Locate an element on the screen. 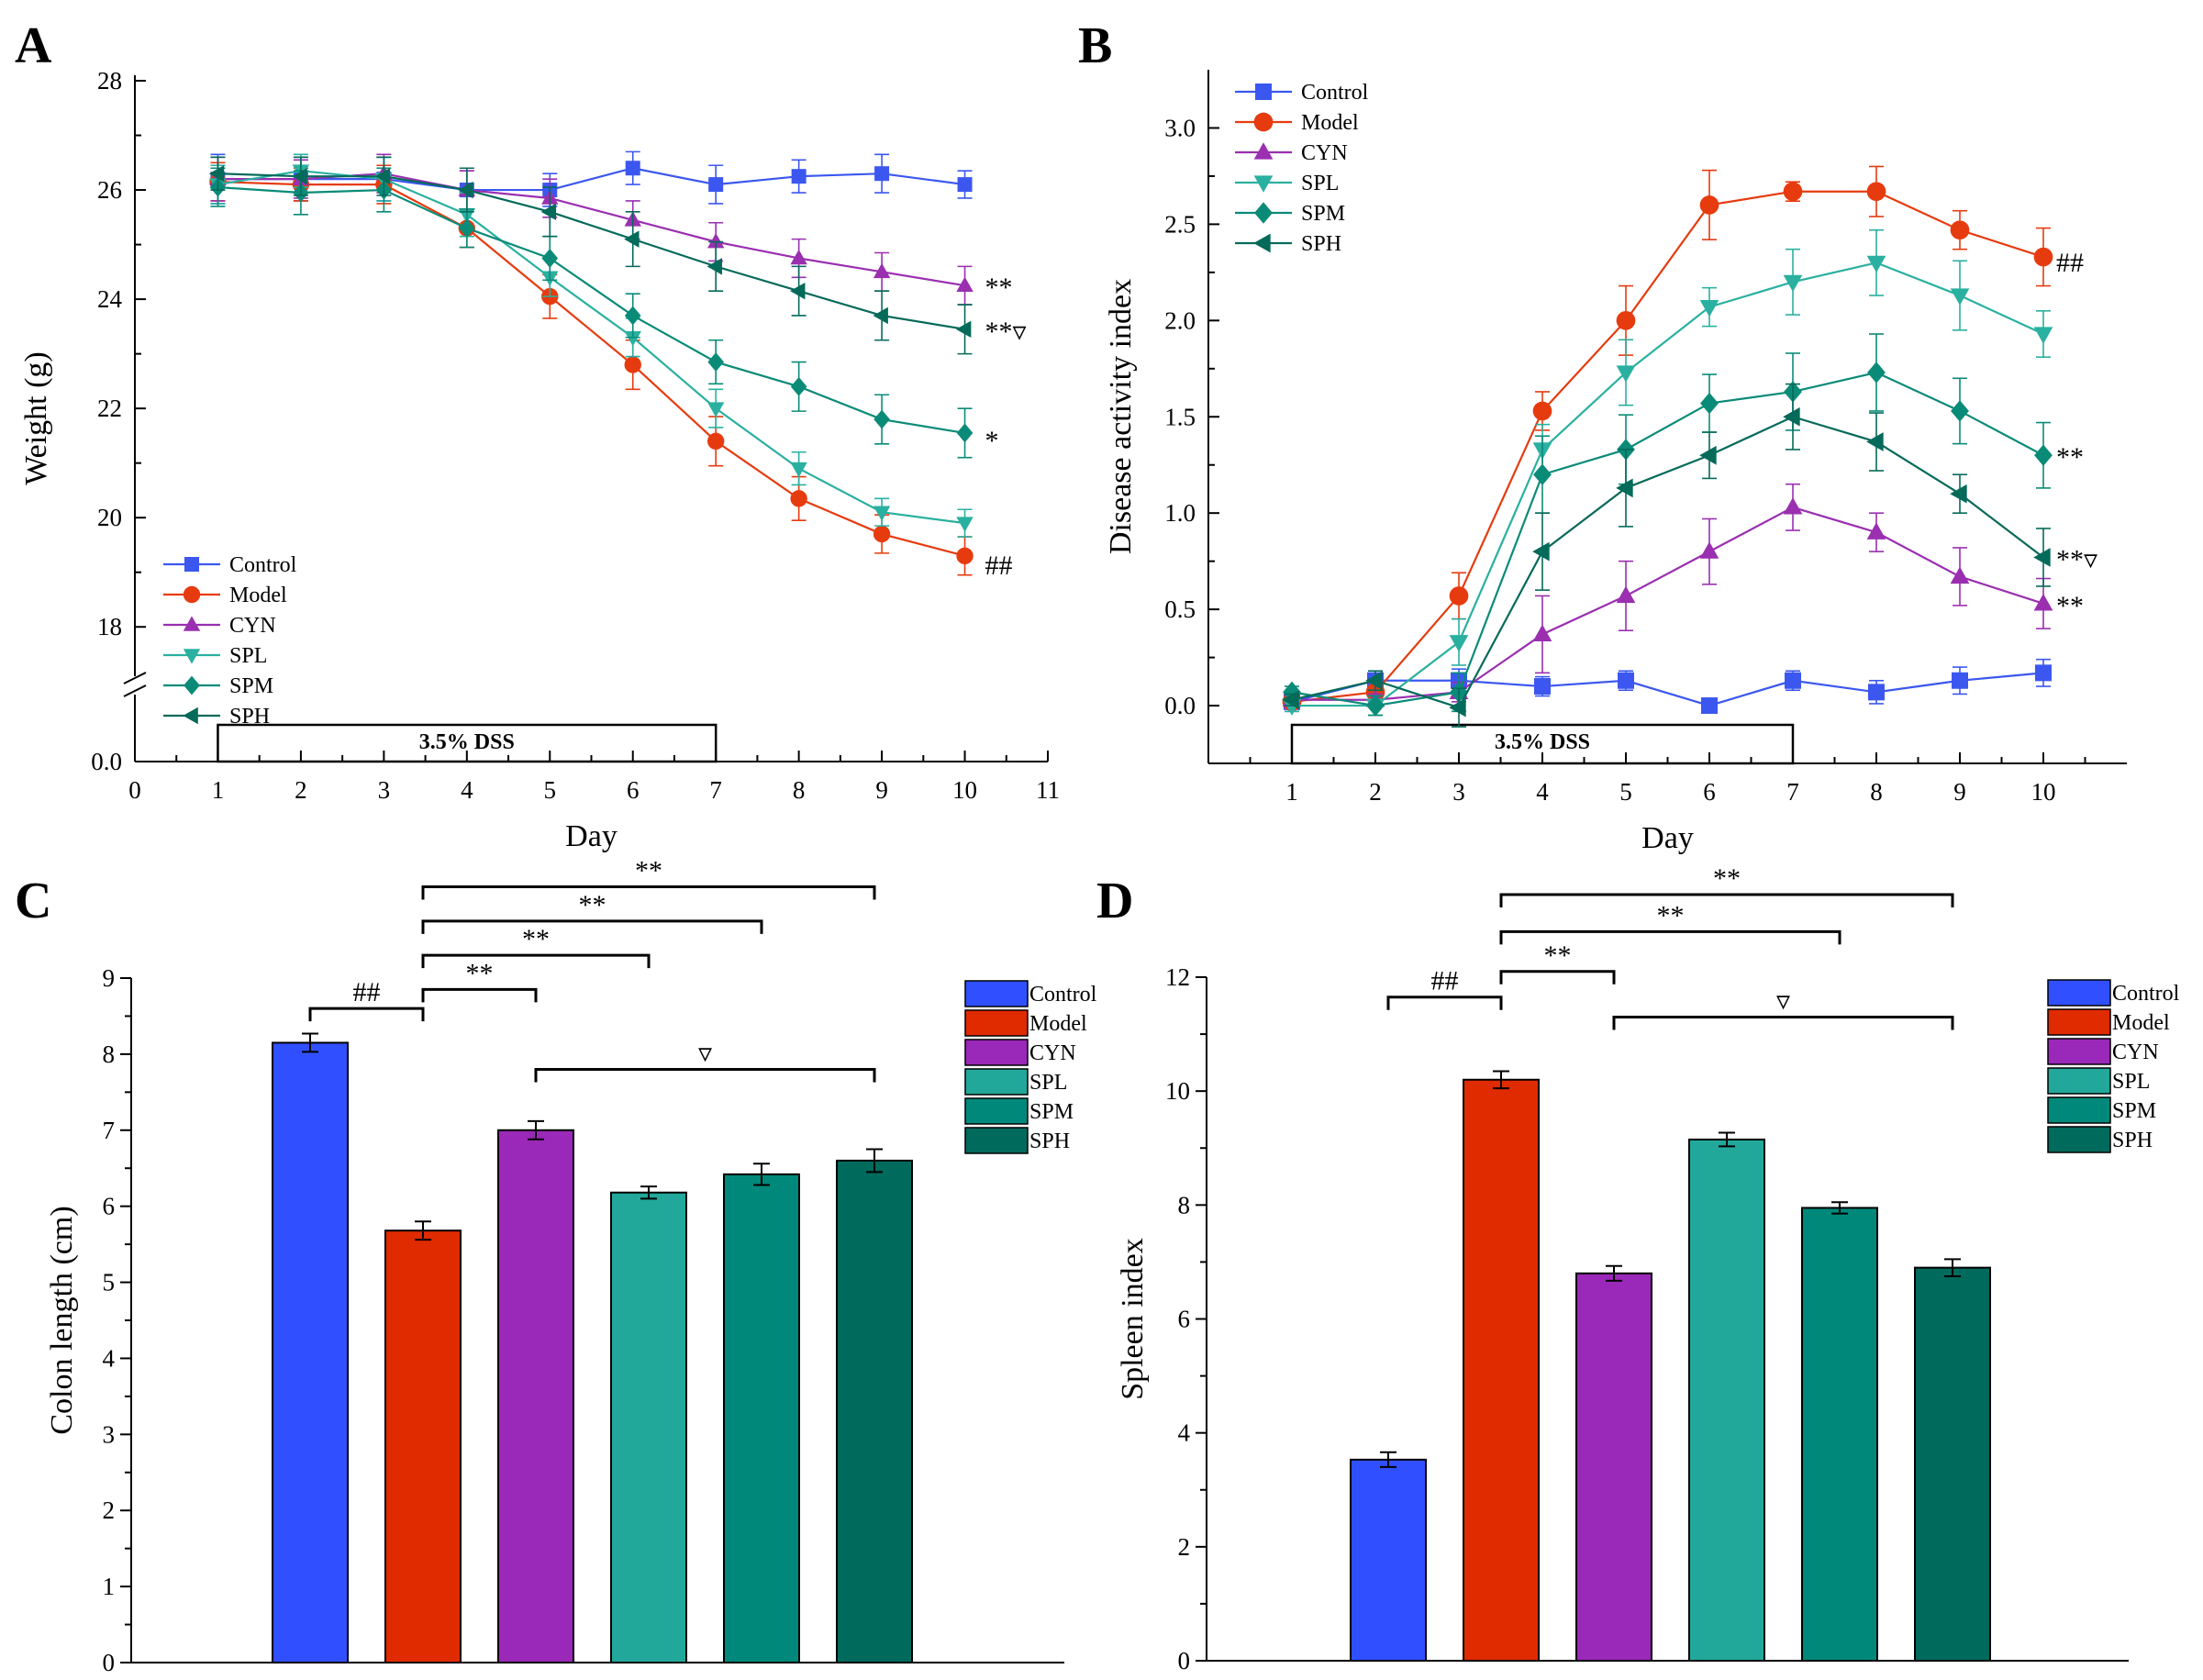  dss-period-label: 3.5% DSS is located at coordinates (1542, 742).